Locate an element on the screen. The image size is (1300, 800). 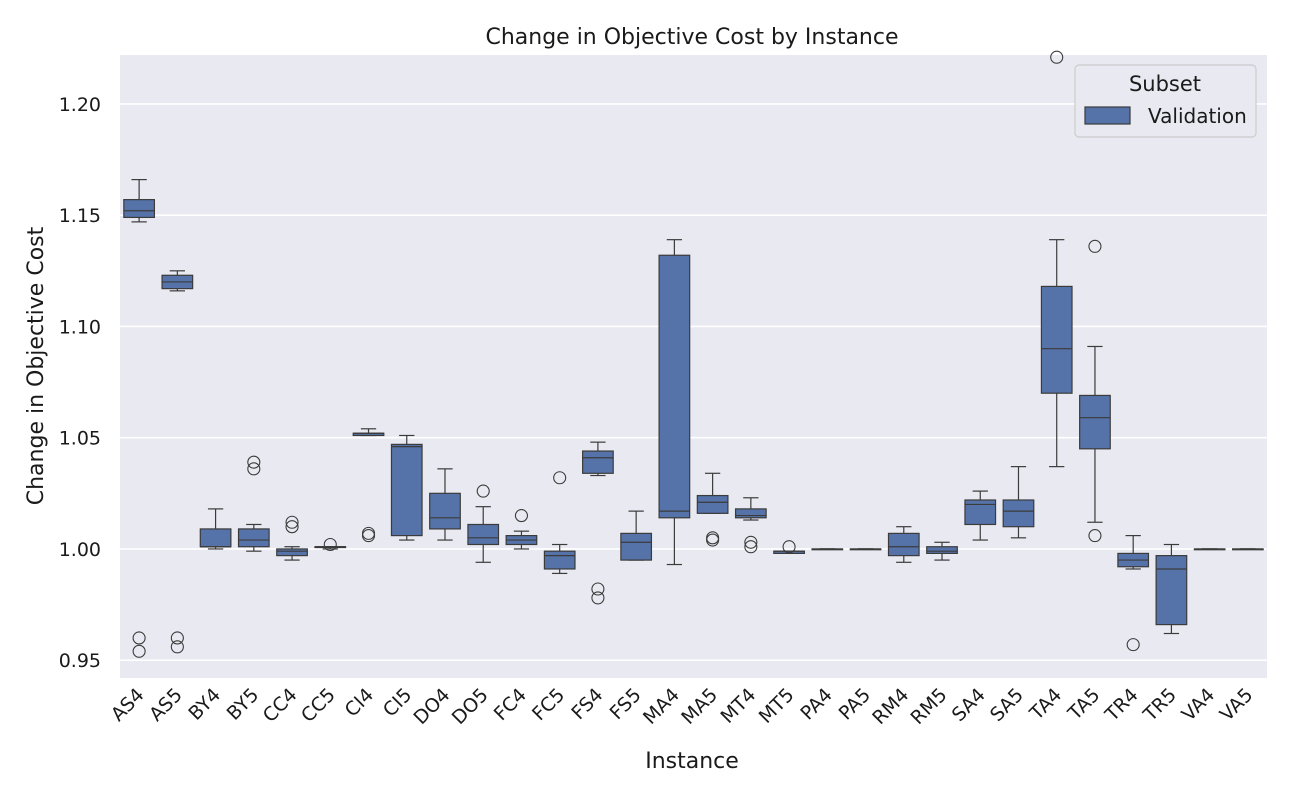
box-tr5 is located at coordinates (1171, 590).